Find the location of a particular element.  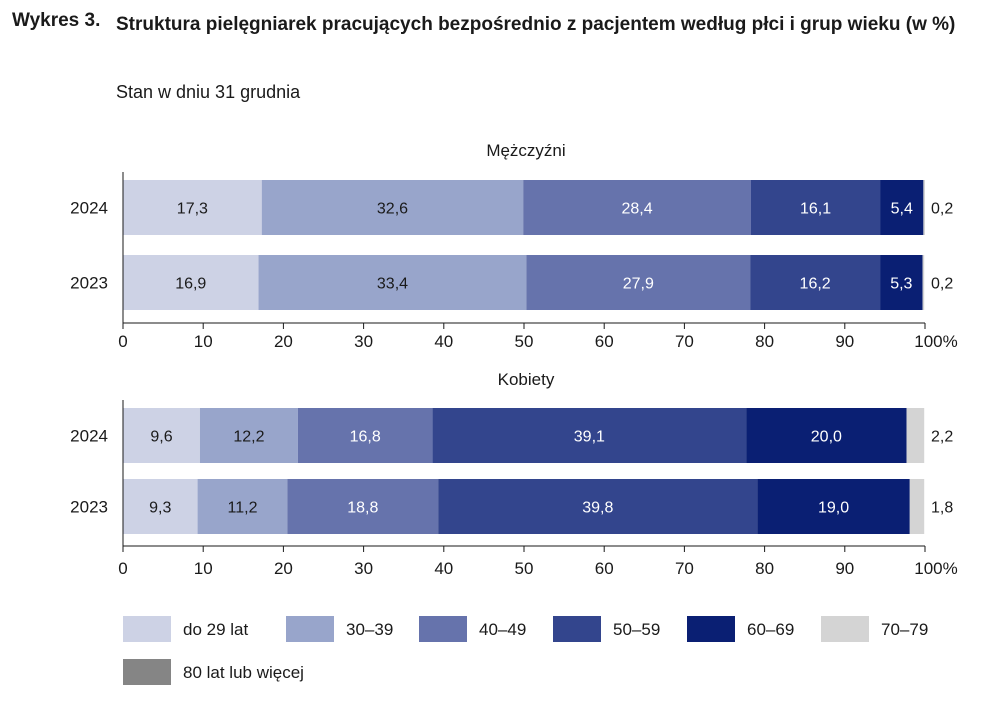

data-label: 16,1 is located at coordinates (815, 209).